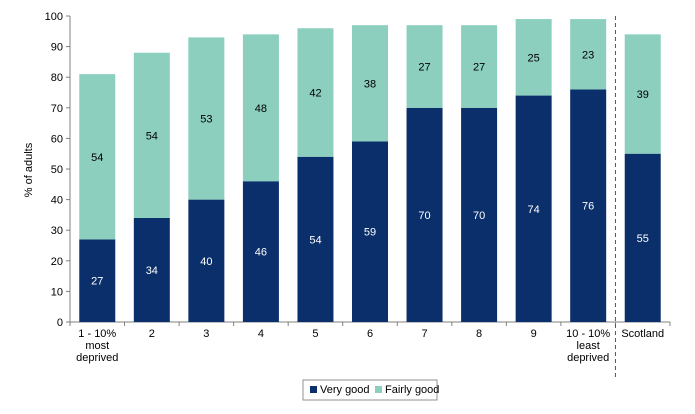  I want to click on y-tick-label: 100, so click(54, 17).